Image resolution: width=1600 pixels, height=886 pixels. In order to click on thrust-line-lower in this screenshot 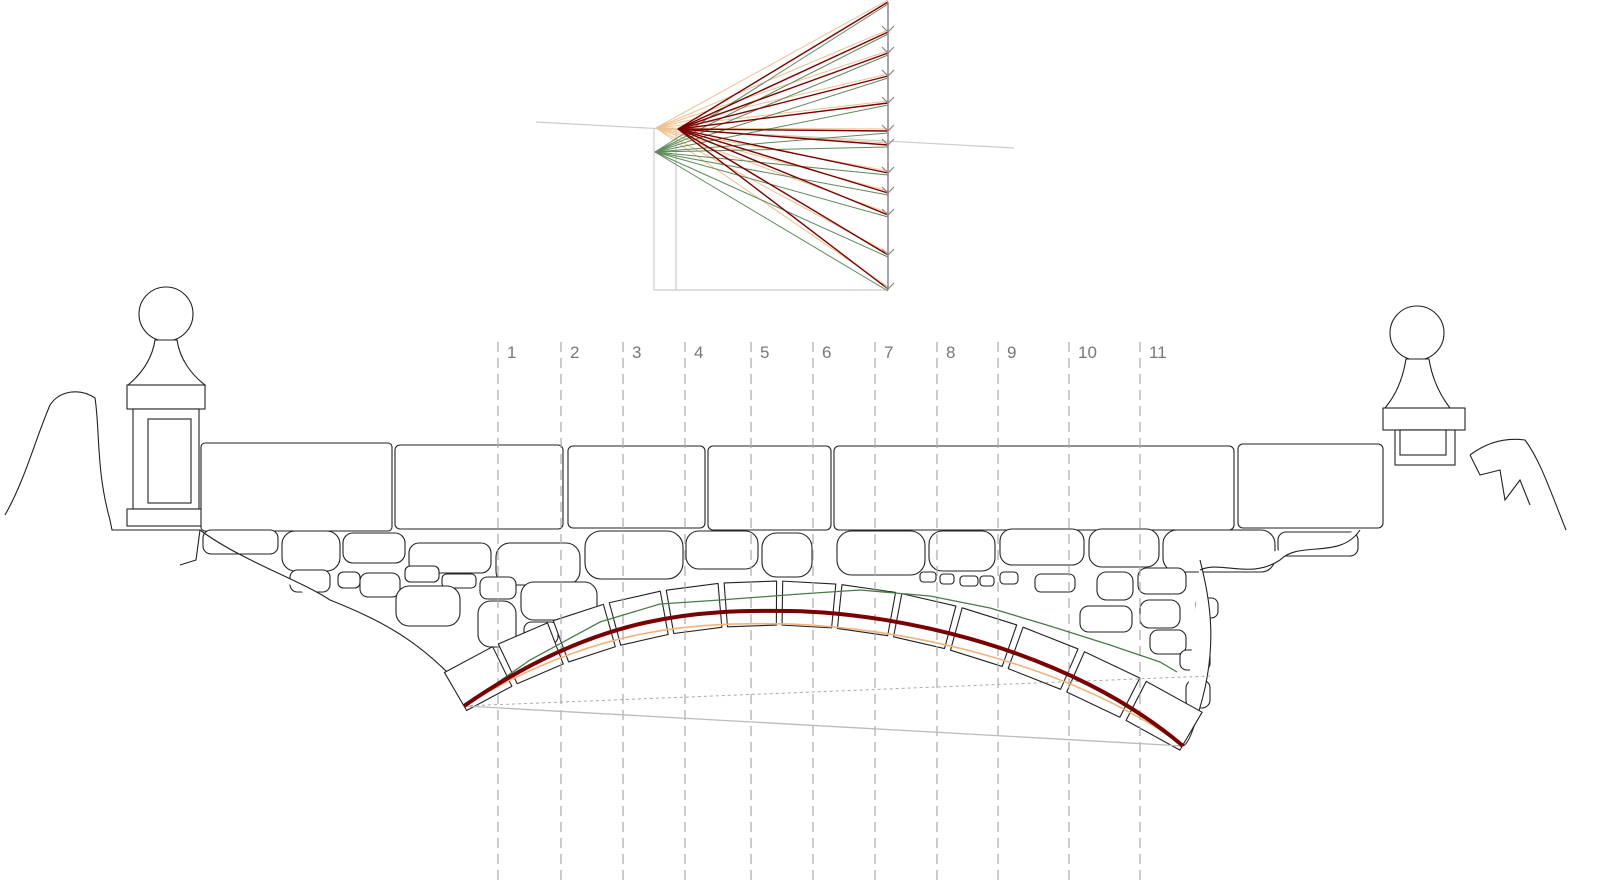, I will do `click(824, 682)`.